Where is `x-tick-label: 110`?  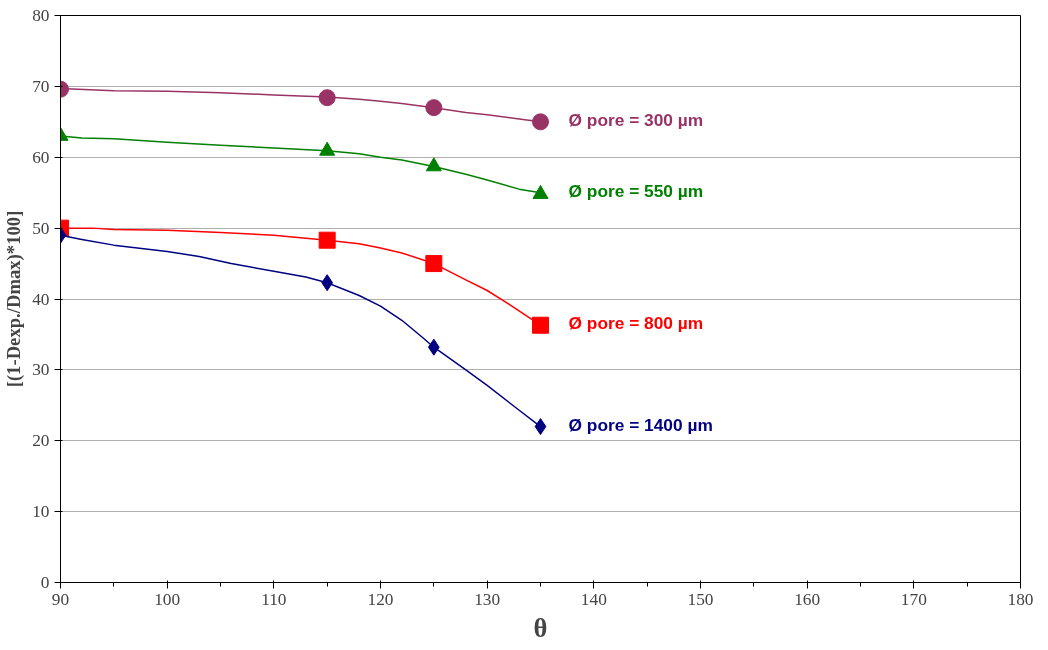 x-tick-label: 110 is located at coordinates (274, 599).